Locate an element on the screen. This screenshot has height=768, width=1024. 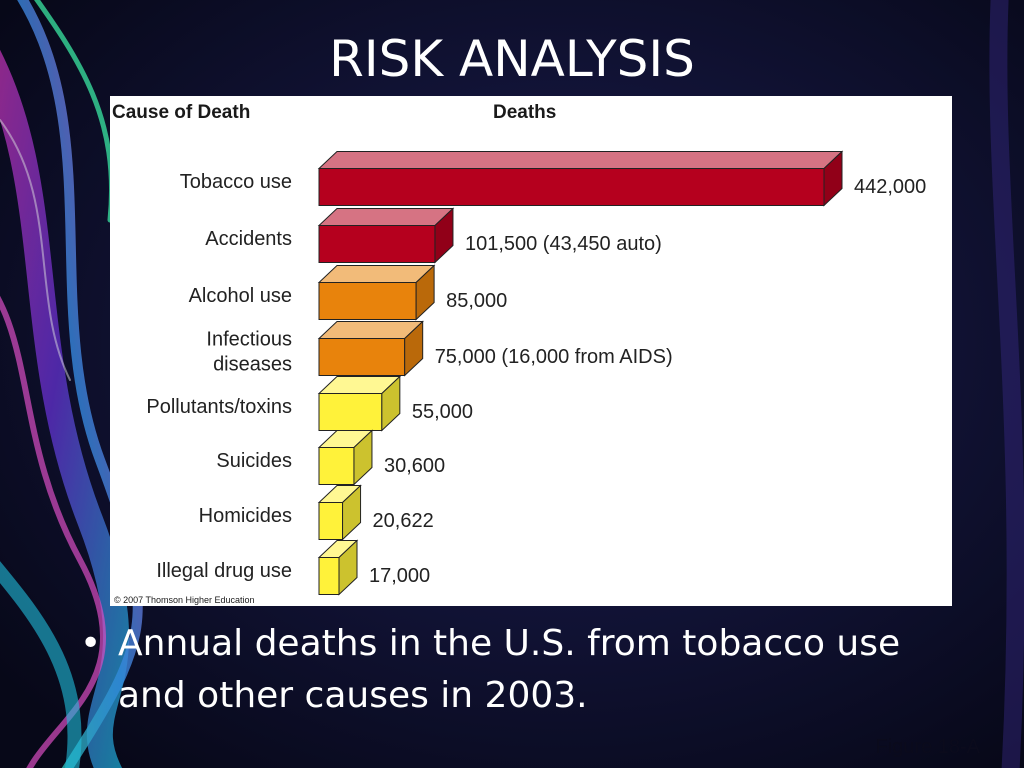
category-label: Alcohol use is located at coordinates (240, 296).